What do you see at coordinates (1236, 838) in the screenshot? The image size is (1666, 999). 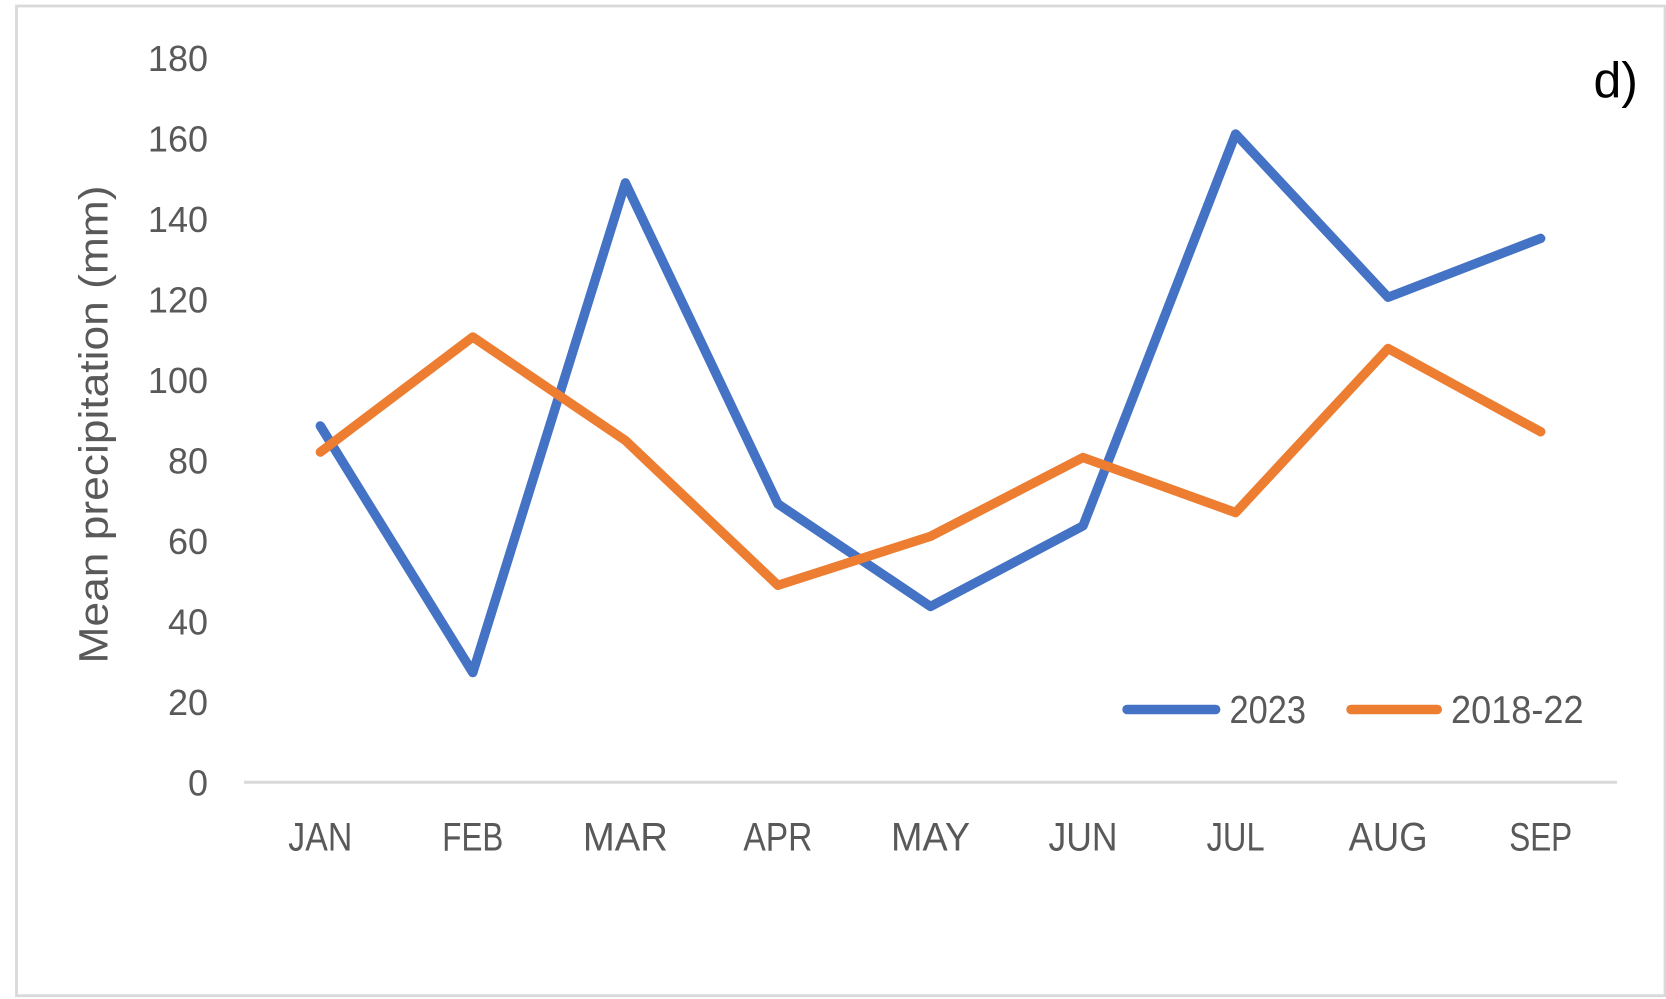 I see `svg-text: JUL` at bounding box center [1236, 838].